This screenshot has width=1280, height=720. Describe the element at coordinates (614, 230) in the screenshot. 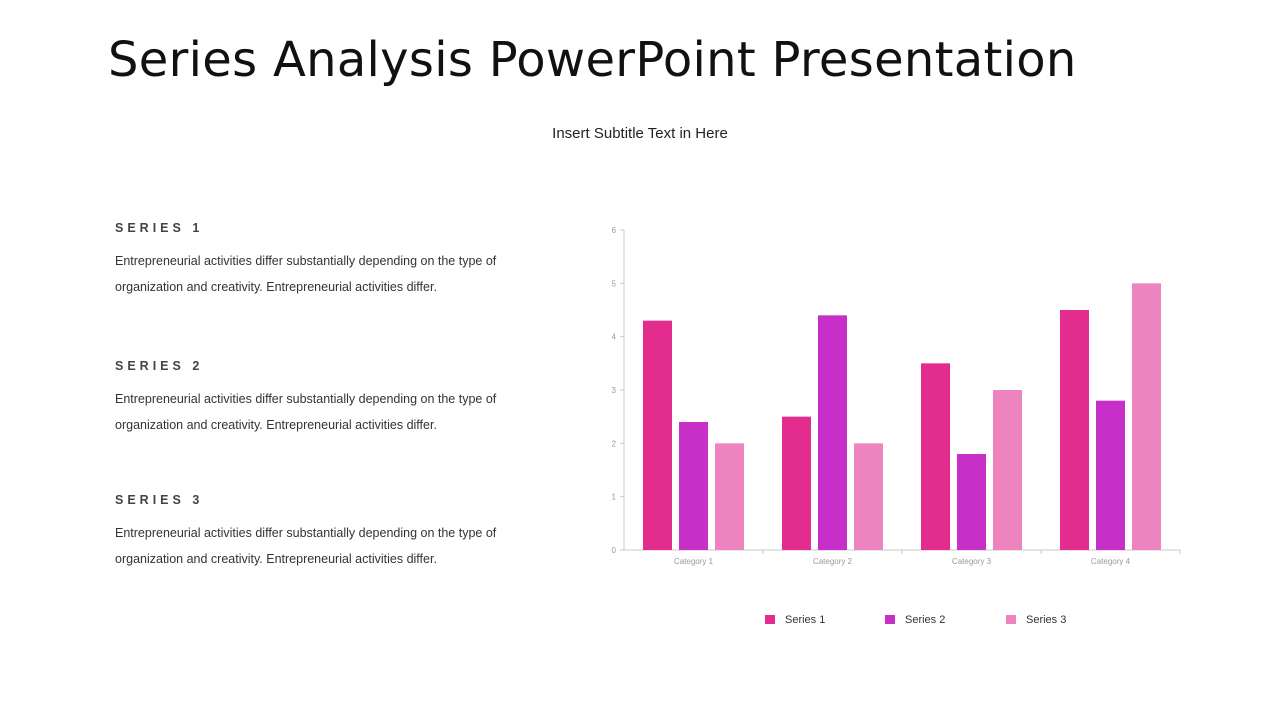

I see `y-tick-label: 6` at that location.